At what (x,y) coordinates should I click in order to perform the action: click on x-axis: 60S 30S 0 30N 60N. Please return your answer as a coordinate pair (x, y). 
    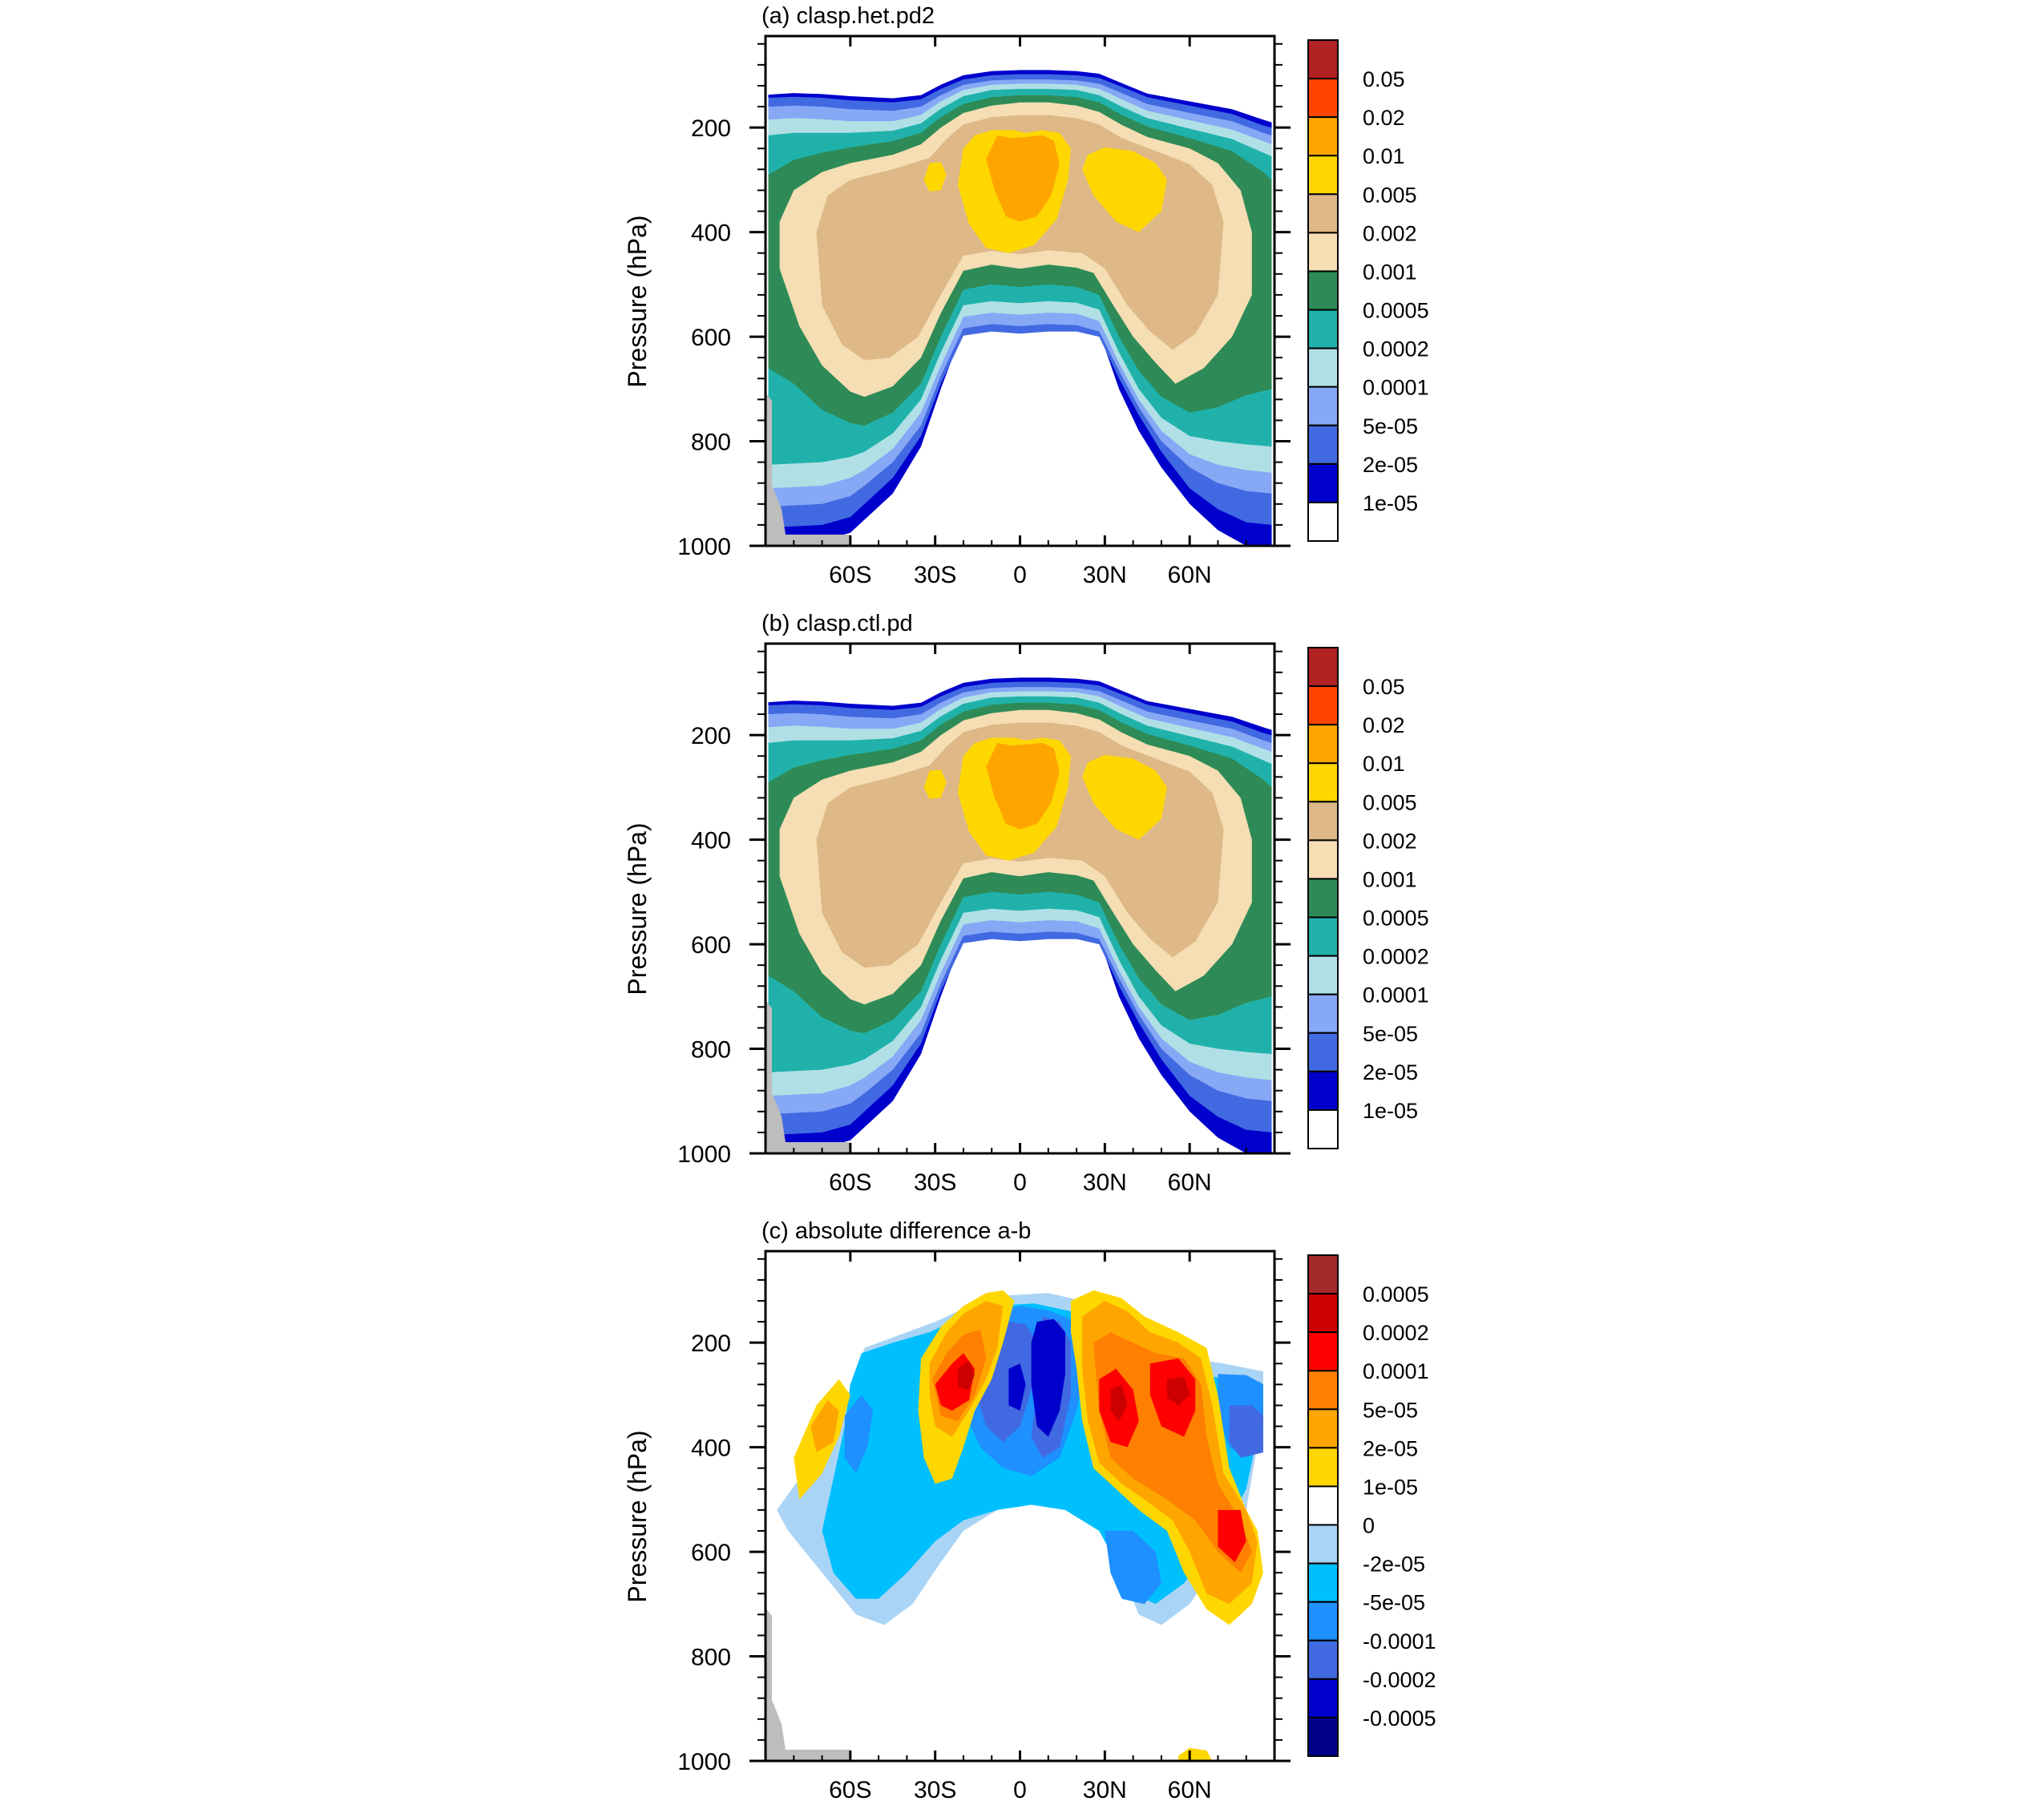
    Looking at the image, I should click on (1020, 312).